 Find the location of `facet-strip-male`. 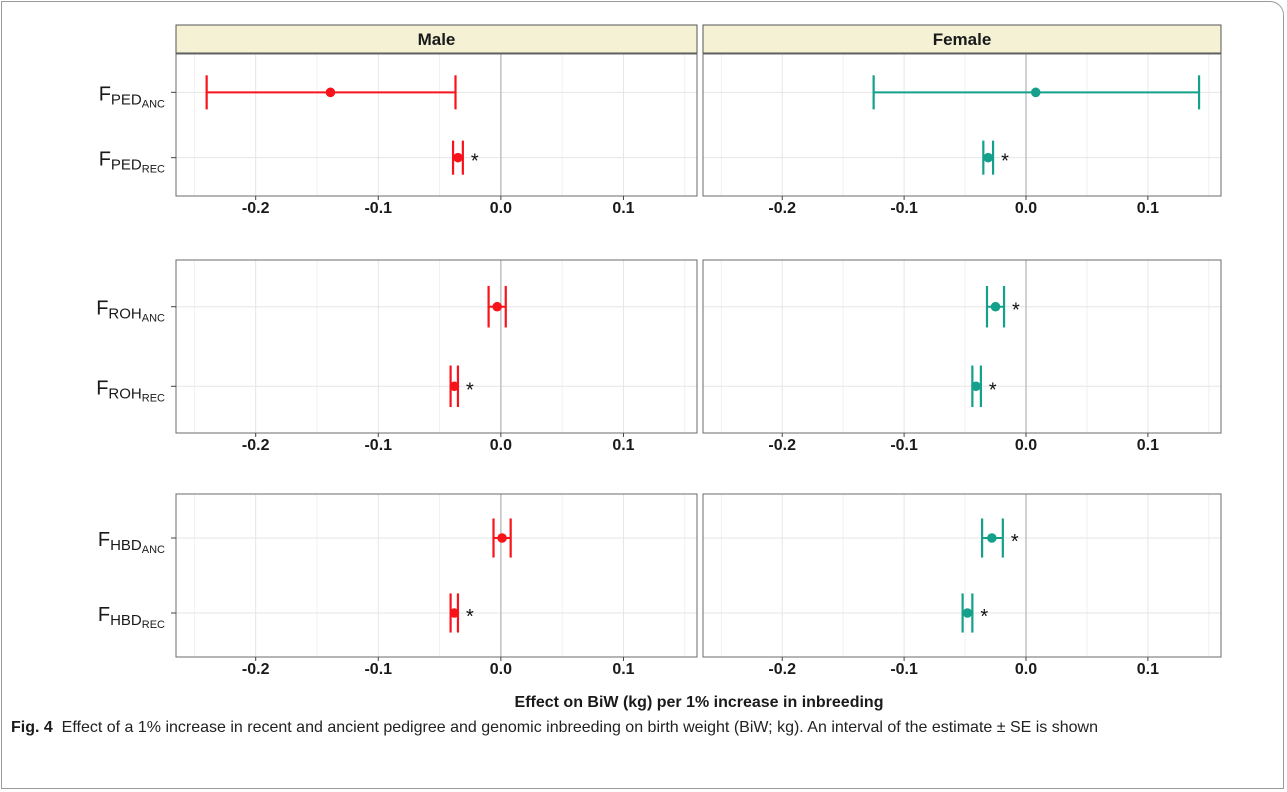

facet-strip-male is located at coordinates (436, 39).